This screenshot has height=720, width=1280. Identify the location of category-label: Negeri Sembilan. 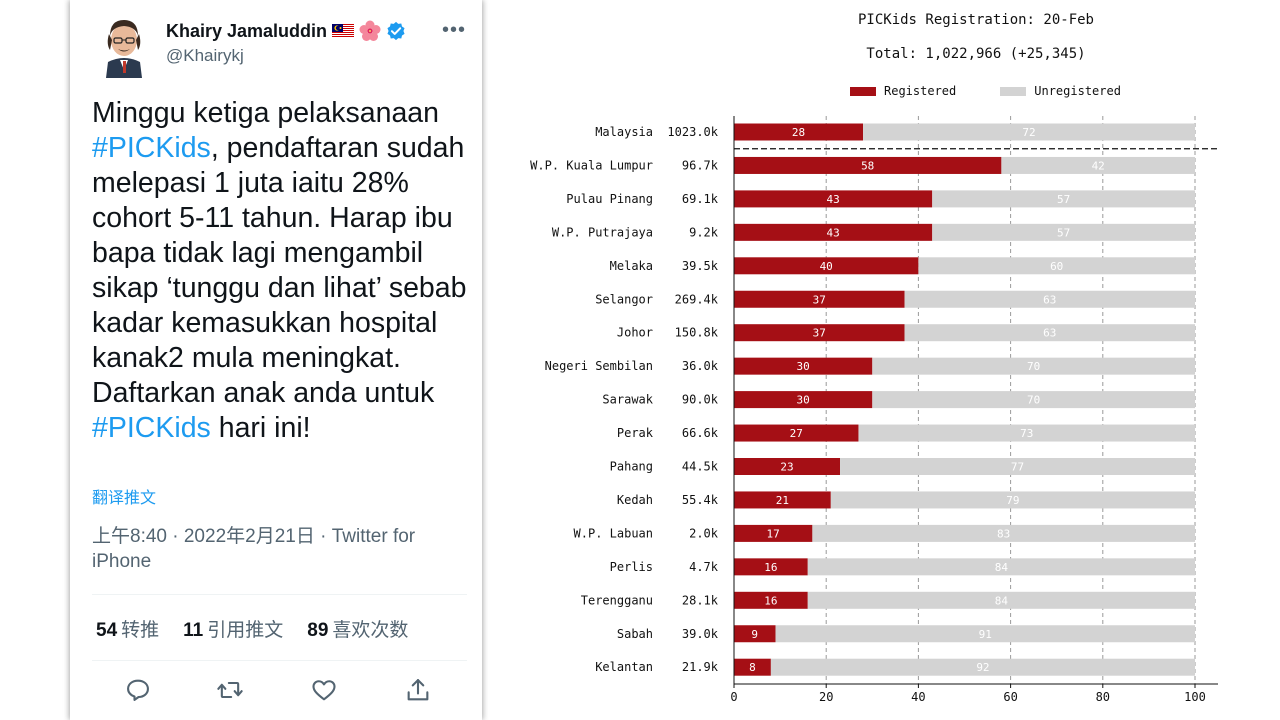
(599, 366).